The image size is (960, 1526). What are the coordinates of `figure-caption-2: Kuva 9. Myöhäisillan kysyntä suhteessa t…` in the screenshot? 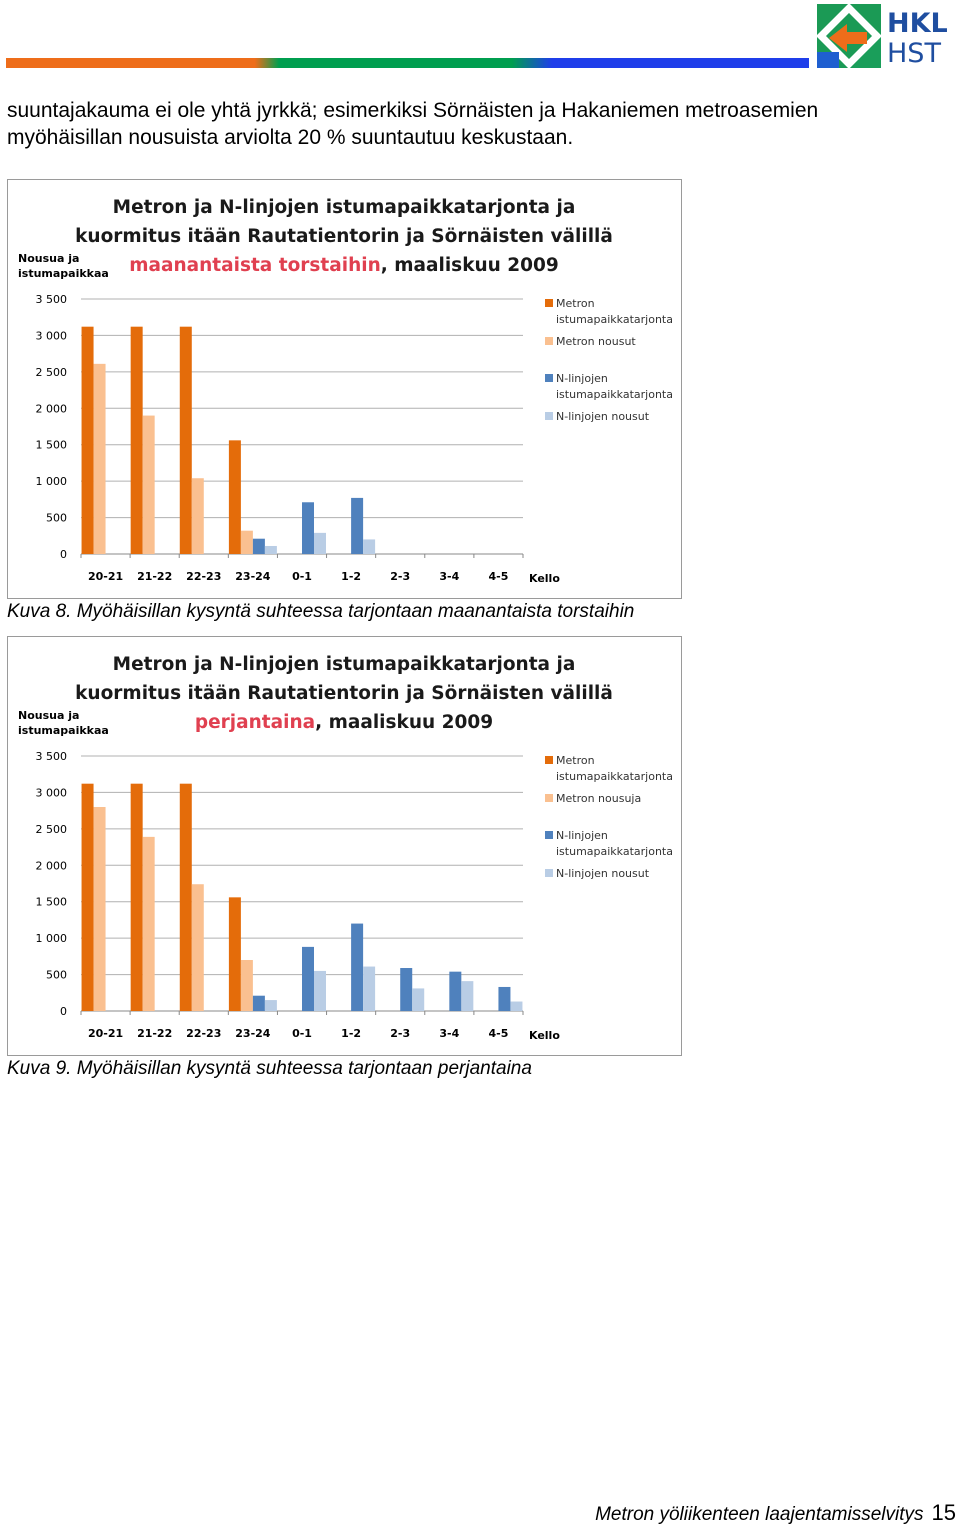 It's located at (269, 1068).